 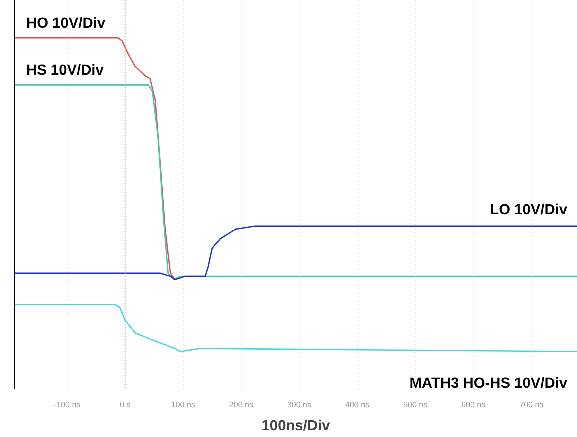 I want to click on x-tick-label: 400 ns, so click(x=358, y=405).